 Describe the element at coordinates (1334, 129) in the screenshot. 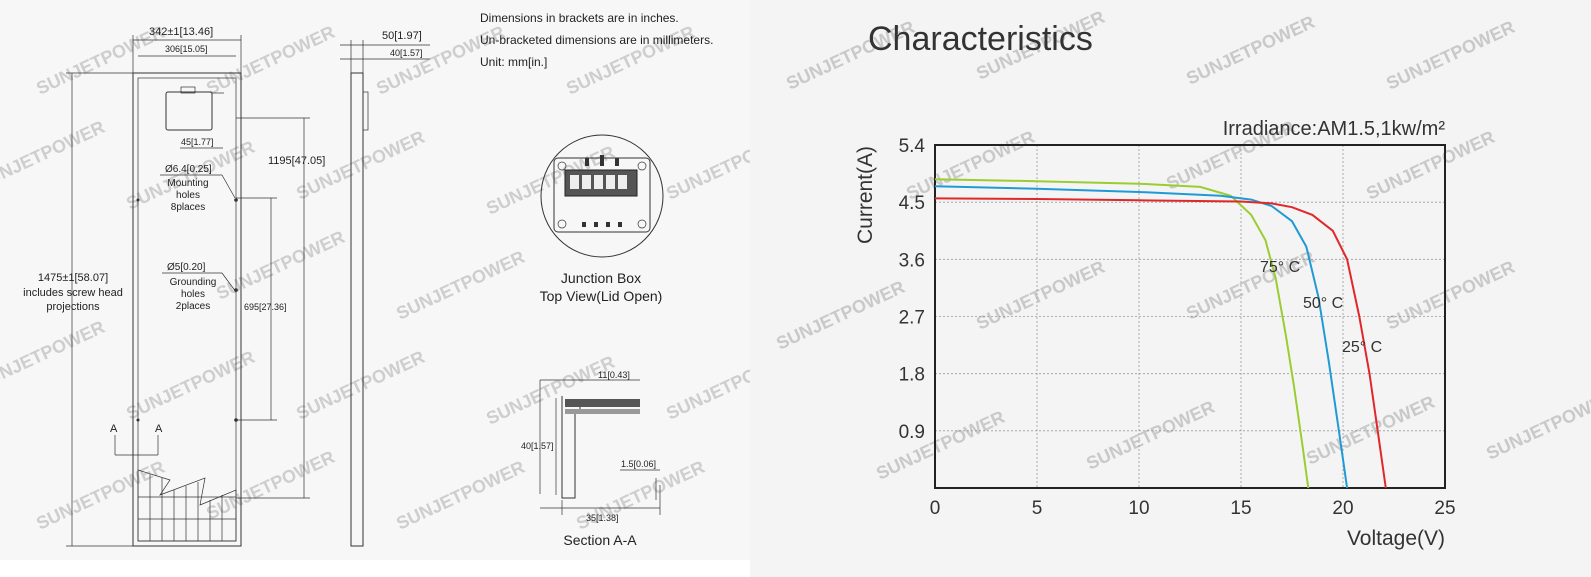

I see `chart-title: Irradiance:AM1.5,1kw/m²` at that location.